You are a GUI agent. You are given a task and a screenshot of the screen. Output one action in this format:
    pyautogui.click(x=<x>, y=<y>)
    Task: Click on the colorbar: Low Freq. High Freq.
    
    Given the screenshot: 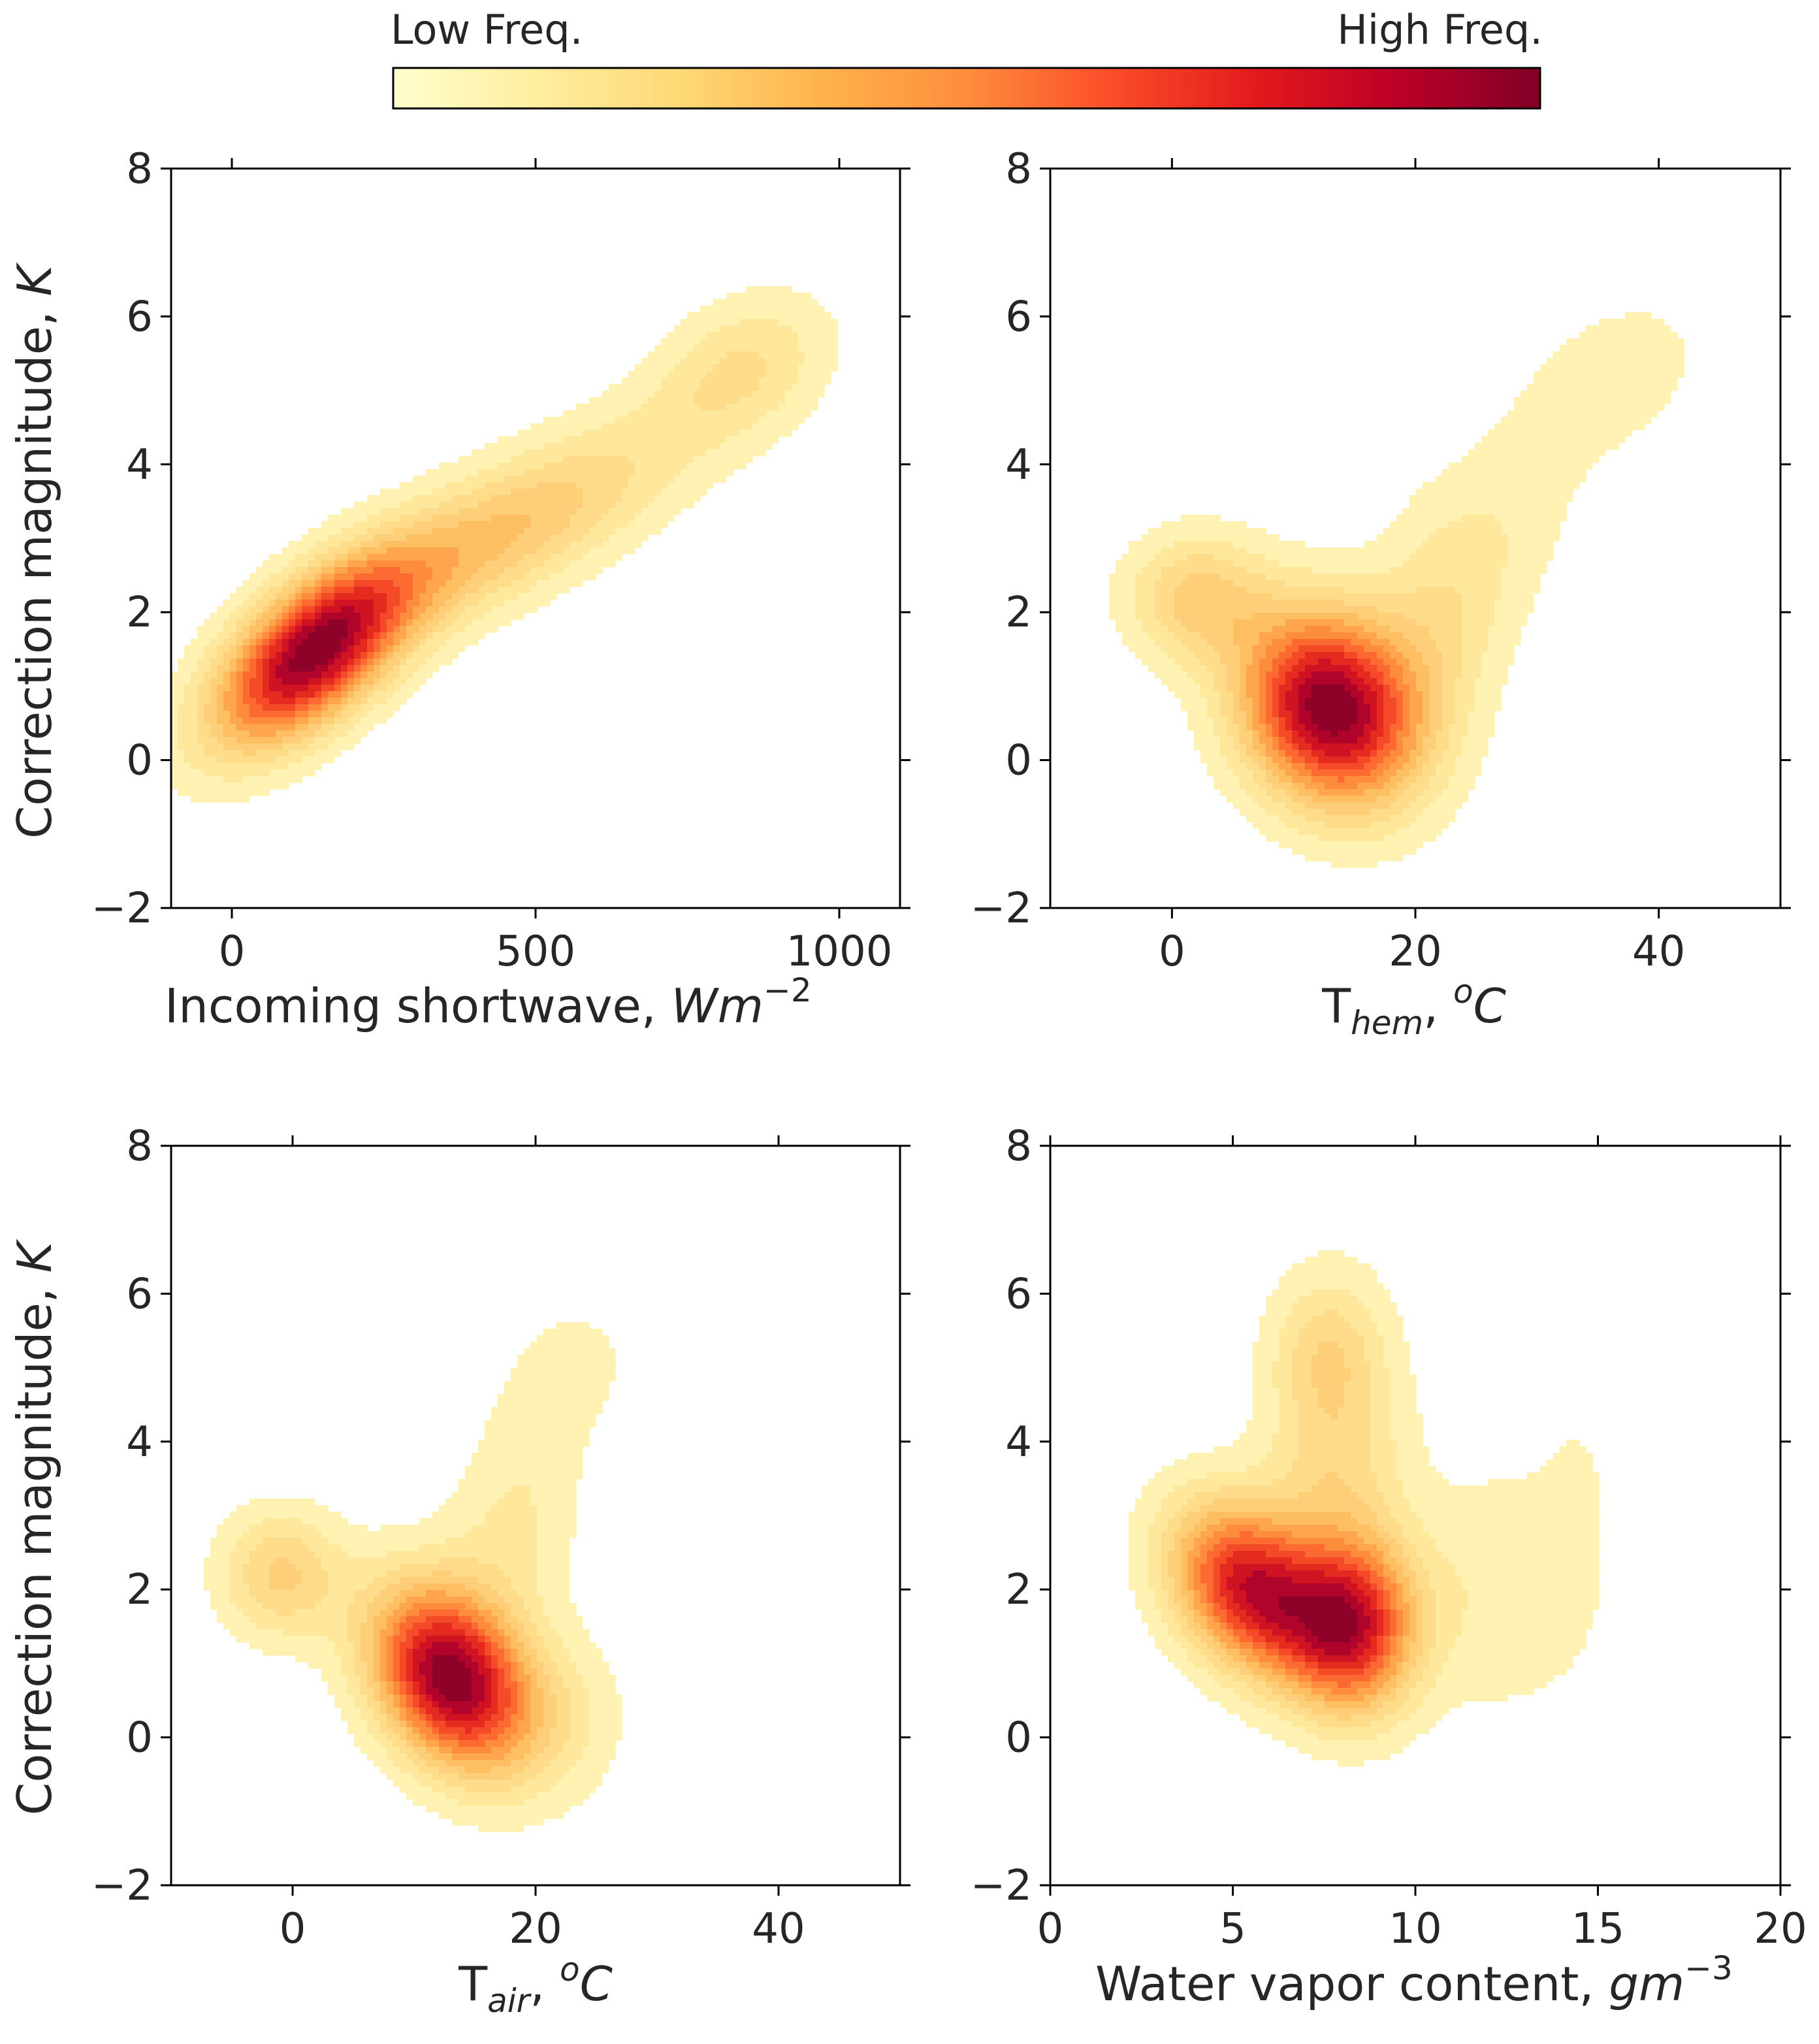 What is the action you would take?
    pyautogui.click(x=967, y=58)
    